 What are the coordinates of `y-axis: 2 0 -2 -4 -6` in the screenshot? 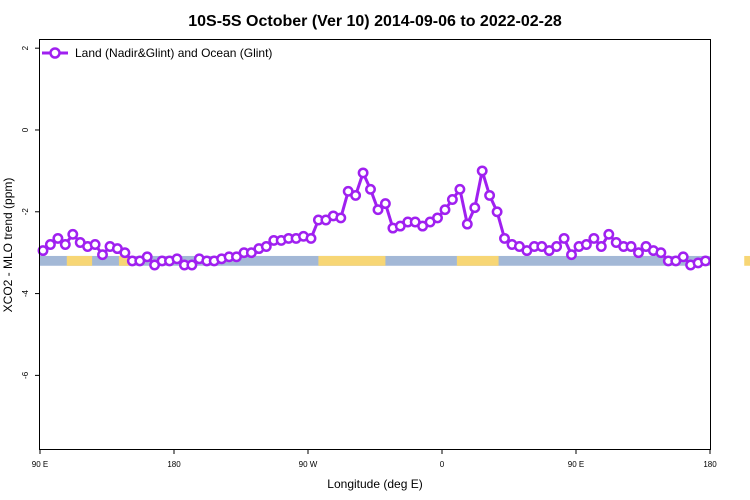 It's located at (30, 212).